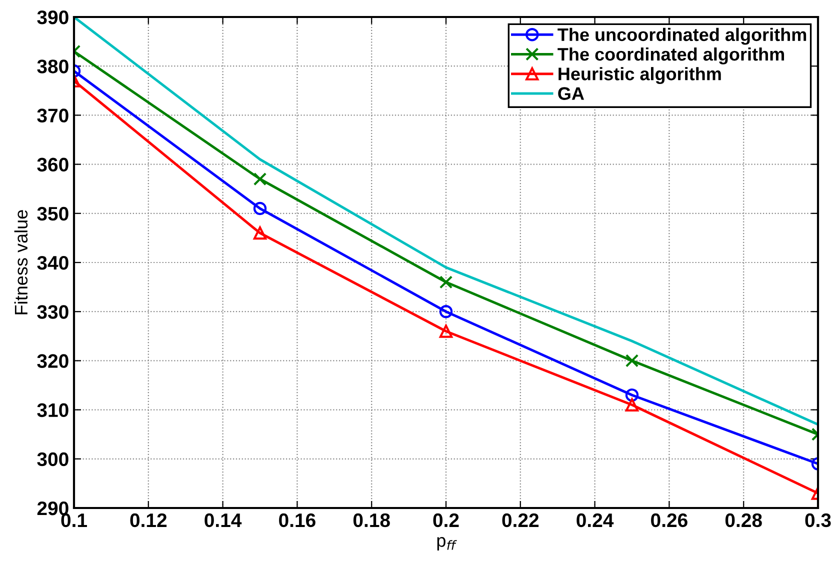  I want to click on x-tick-label: 0.2, so click(446, 520).